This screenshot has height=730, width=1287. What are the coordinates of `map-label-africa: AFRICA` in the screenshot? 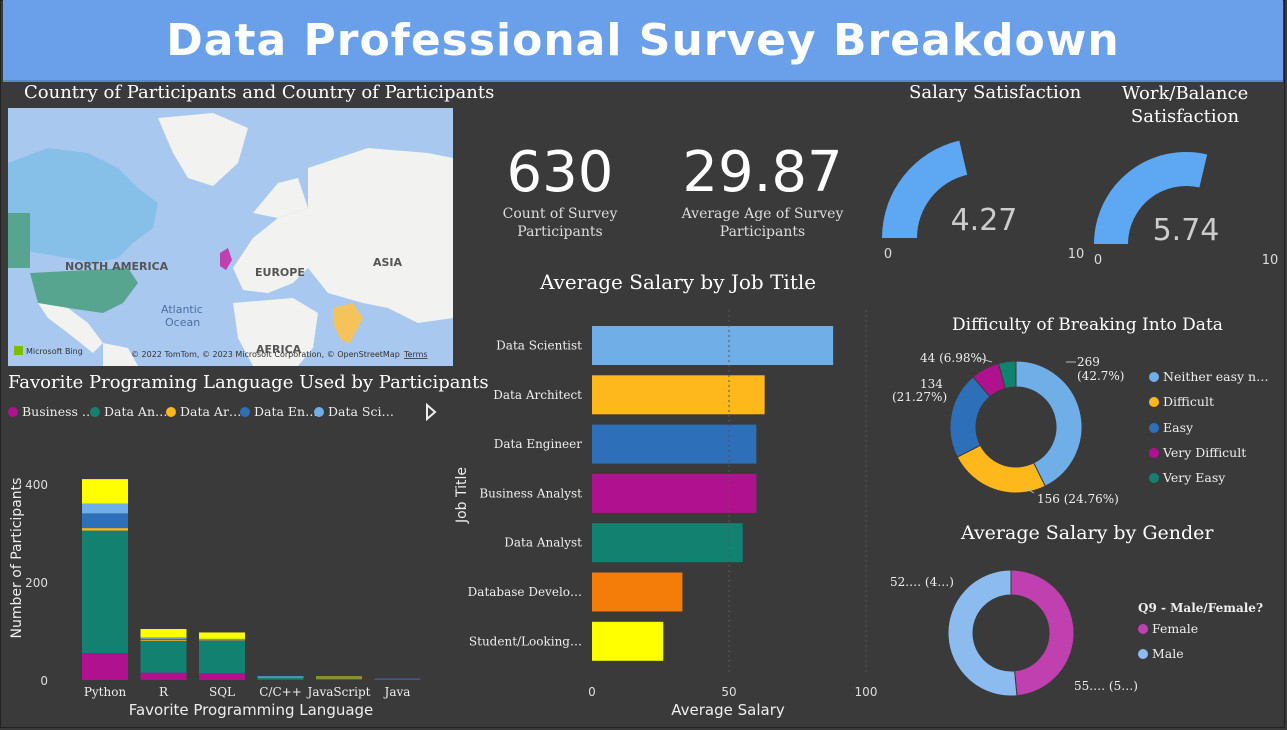 It's located at (279, 349).